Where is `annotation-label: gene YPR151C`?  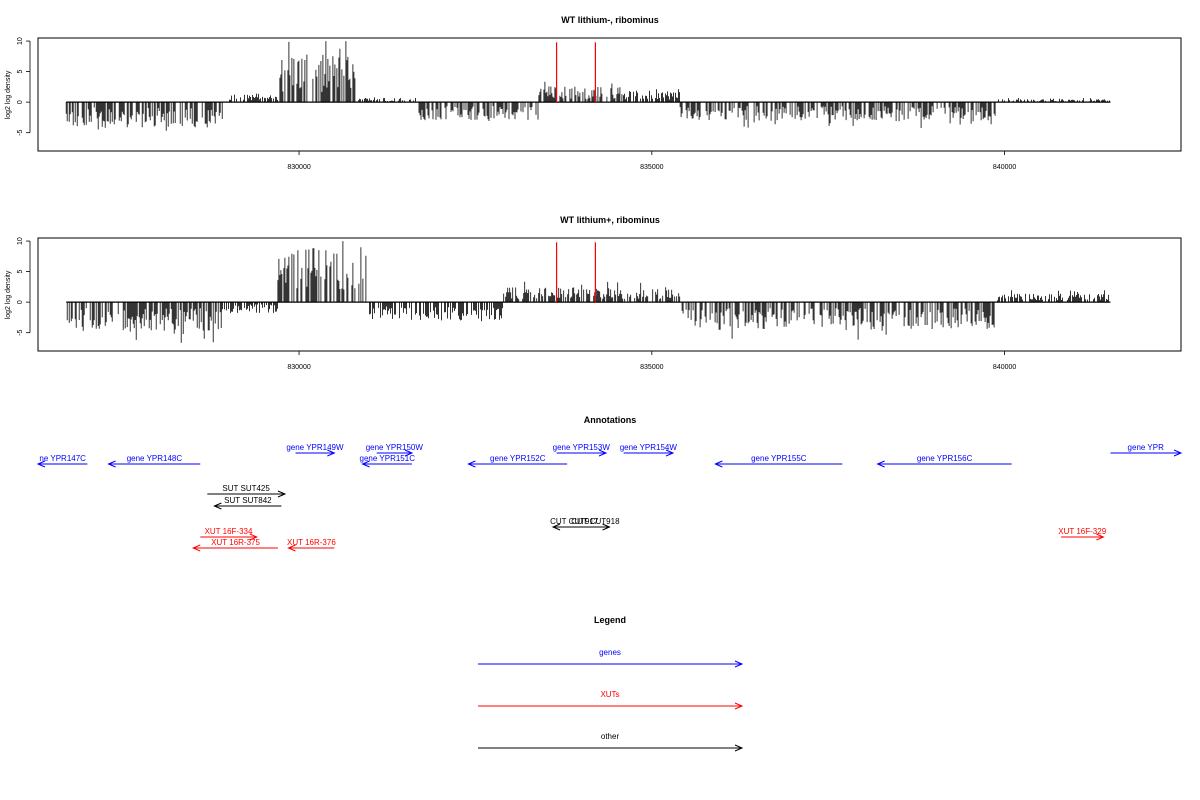
annotation-label: gene YPR151C is located at coordinates (388, 458).